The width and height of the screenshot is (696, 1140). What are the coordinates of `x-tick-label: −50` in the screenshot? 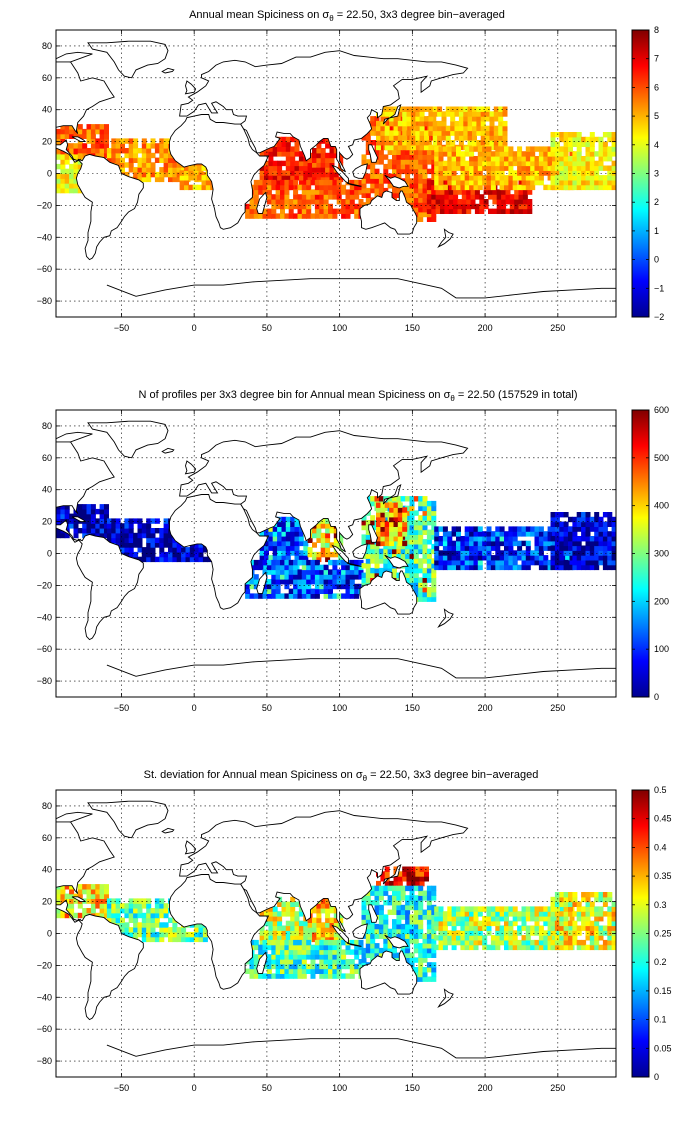 It's located at (121, 1088).